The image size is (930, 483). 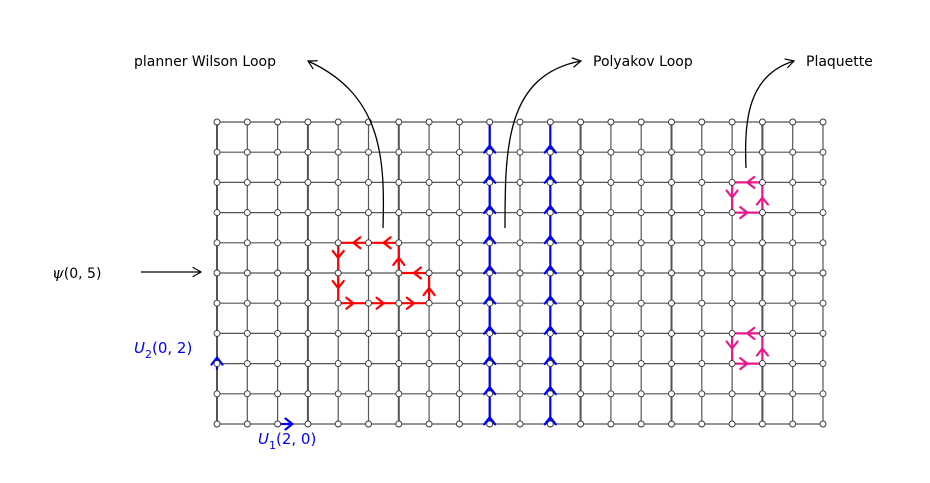 I want to click on u2-subscript: 2, so click(x=148, y=354).